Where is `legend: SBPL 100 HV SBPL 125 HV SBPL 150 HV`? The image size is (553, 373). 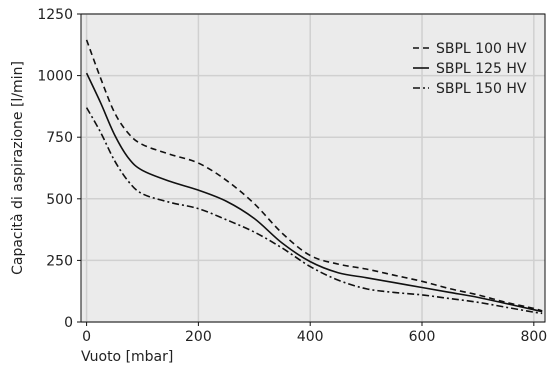
legend: SBPL 100 HV SBPL 125 HV SBPL 150 HV is located at coordinates (470, 69).